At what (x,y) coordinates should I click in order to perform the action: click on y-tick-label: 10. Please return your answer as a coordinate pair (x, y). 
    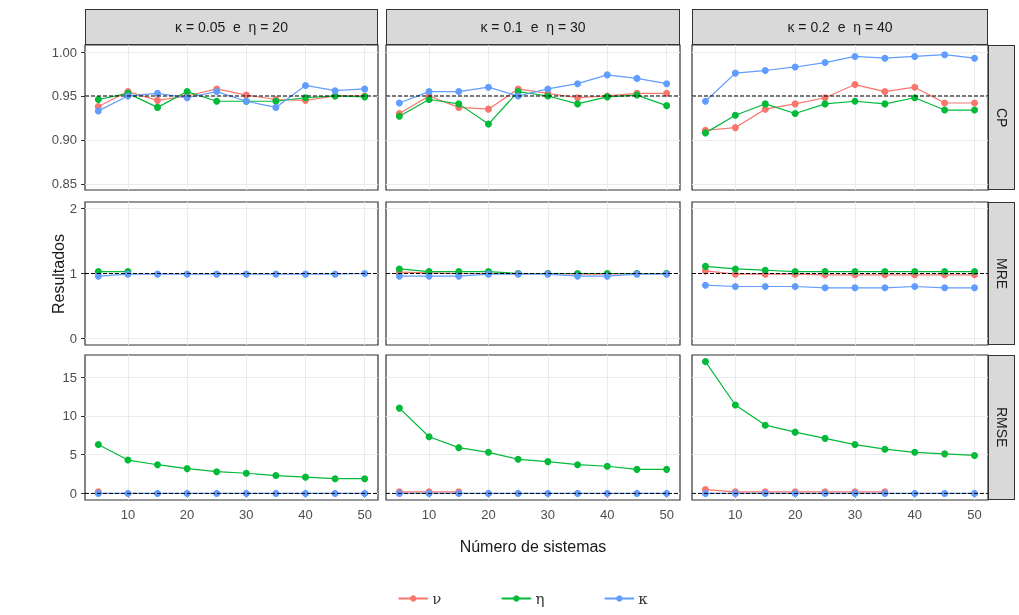
    Looking at the image, I should click on (69, 416).